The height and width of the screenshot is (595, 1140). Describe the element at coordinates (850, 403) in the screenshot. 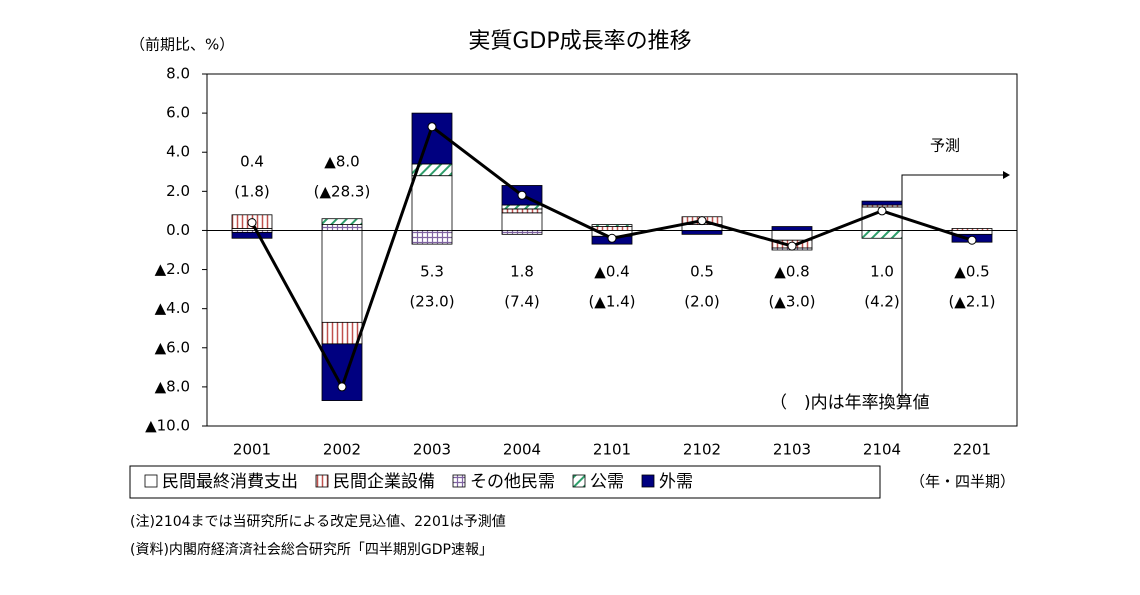

I see `annualized-note: （ )内は年率換算値` at that location.